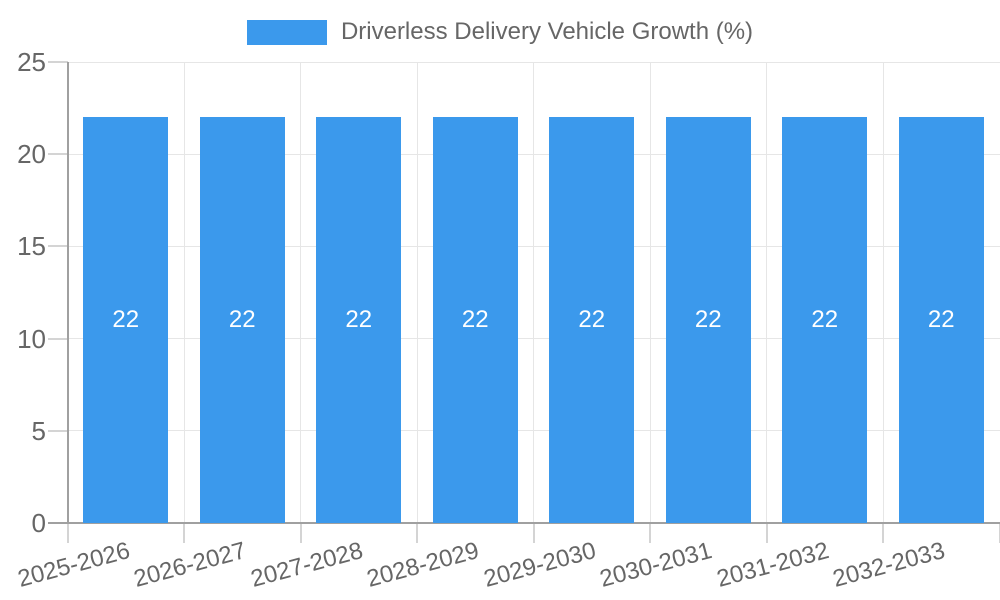  I want to click on legend-swatch, so click(286, 32).